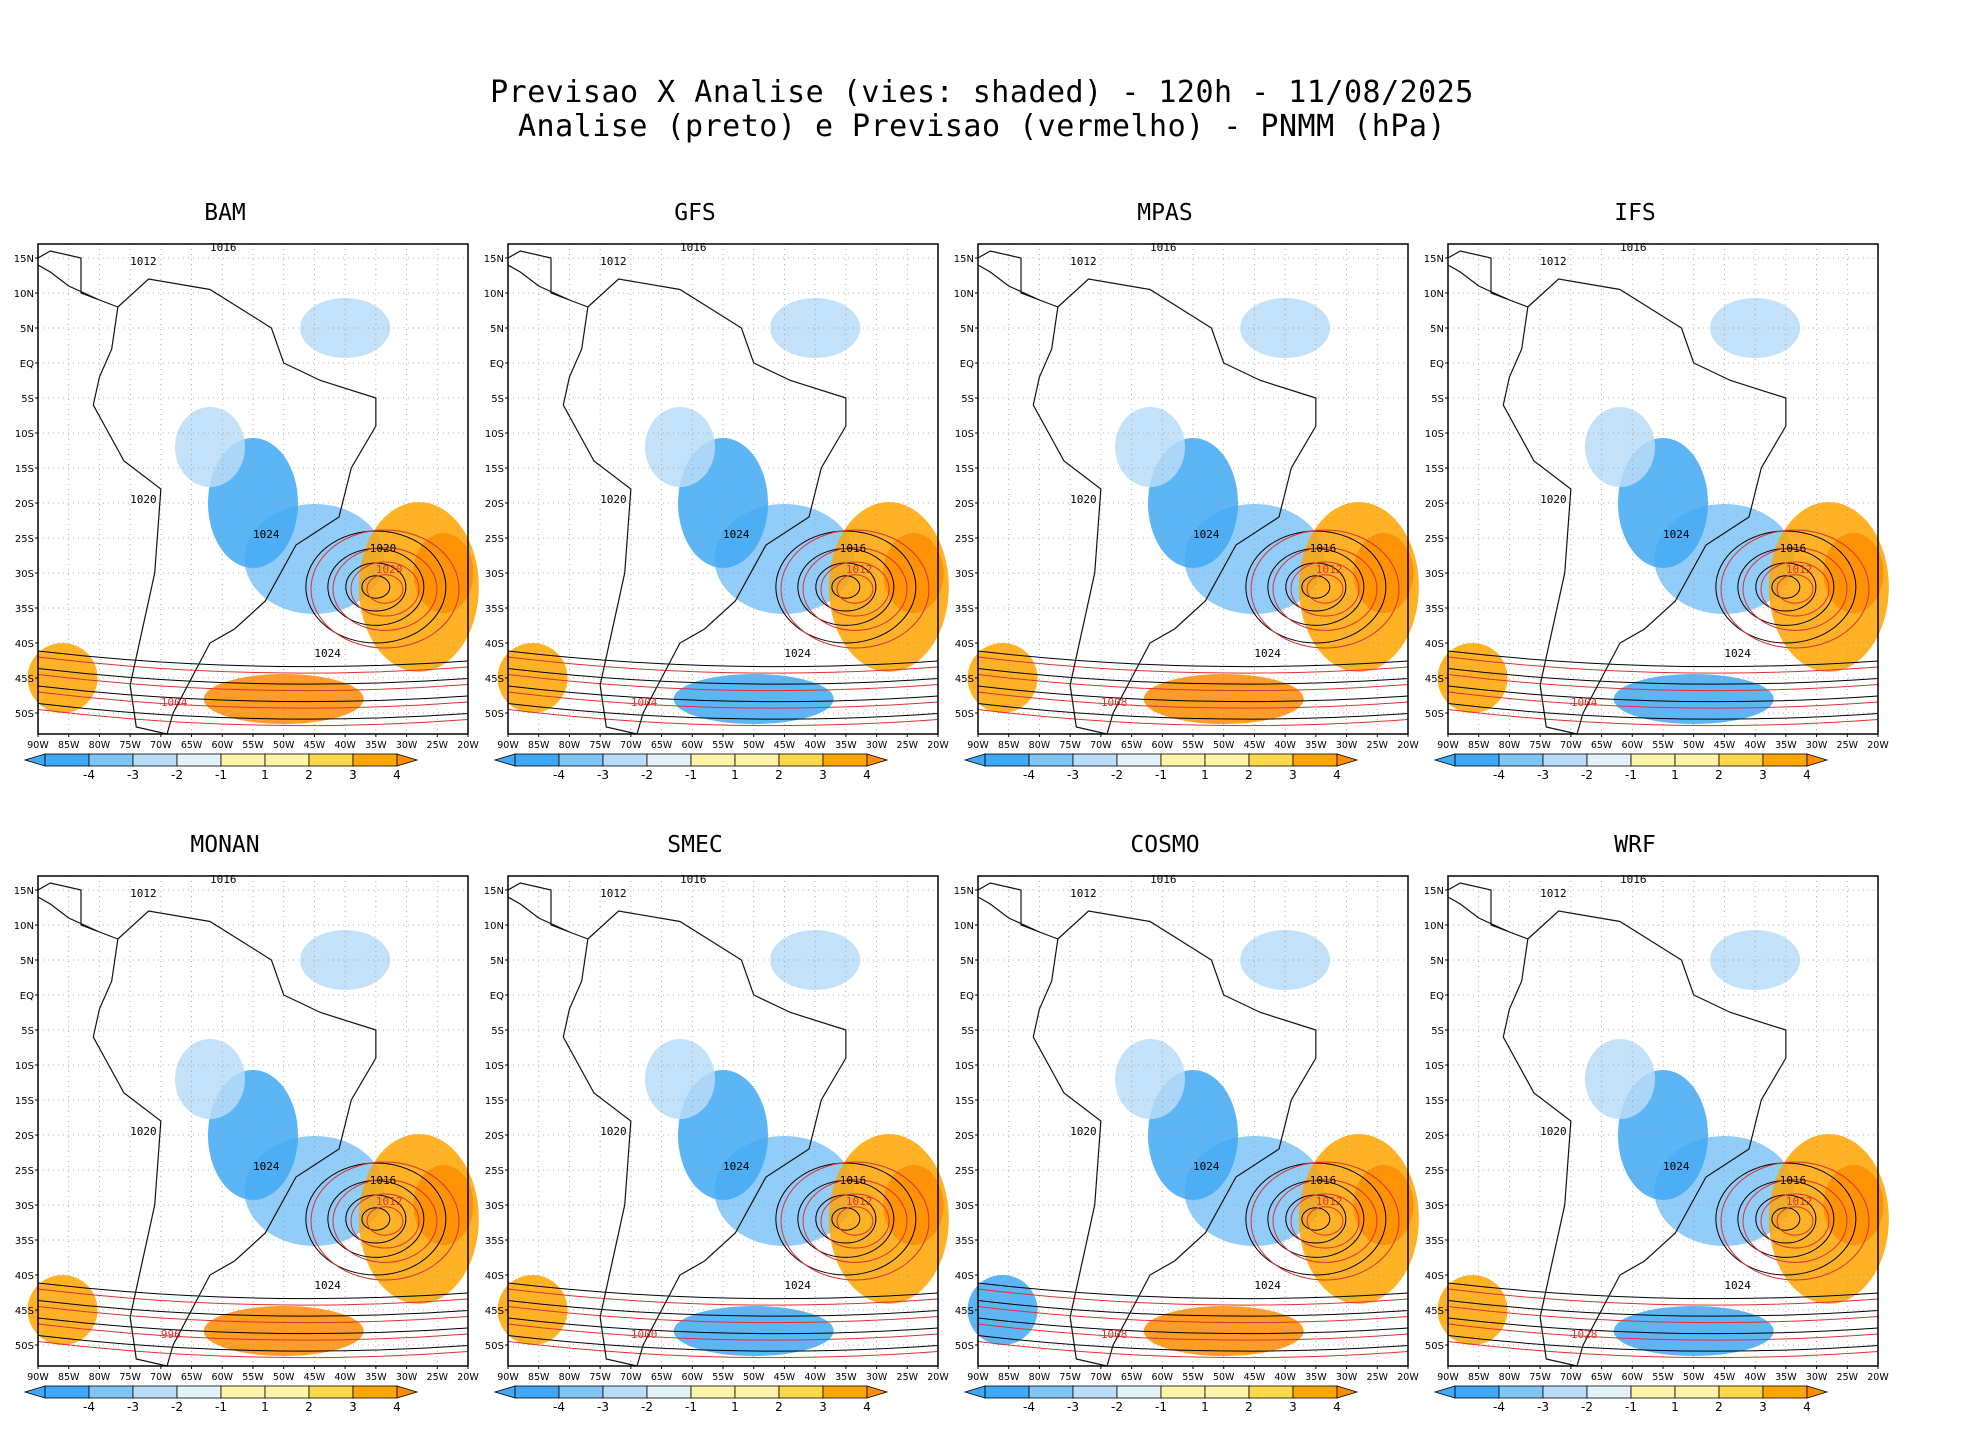  Describe the element at coordinates (867, 1407) in the screenshot. I see `colorbar-tick-label: 4` at that location.